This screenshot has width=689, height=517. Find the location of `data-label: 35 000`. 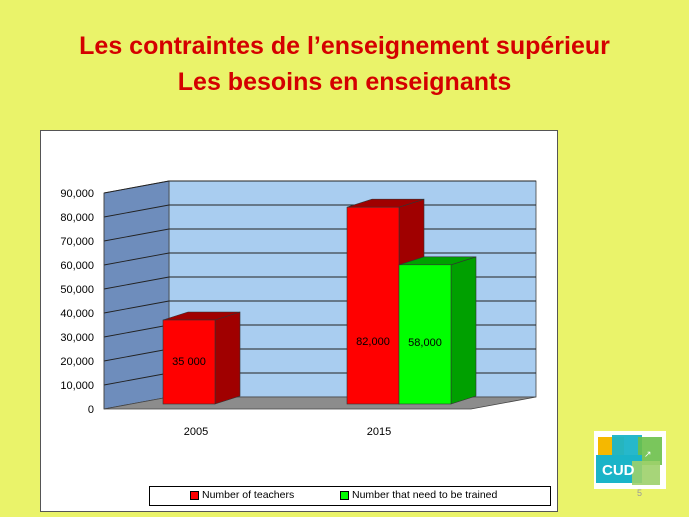

data-label: 35 000 is located at coordinates (189, 362).